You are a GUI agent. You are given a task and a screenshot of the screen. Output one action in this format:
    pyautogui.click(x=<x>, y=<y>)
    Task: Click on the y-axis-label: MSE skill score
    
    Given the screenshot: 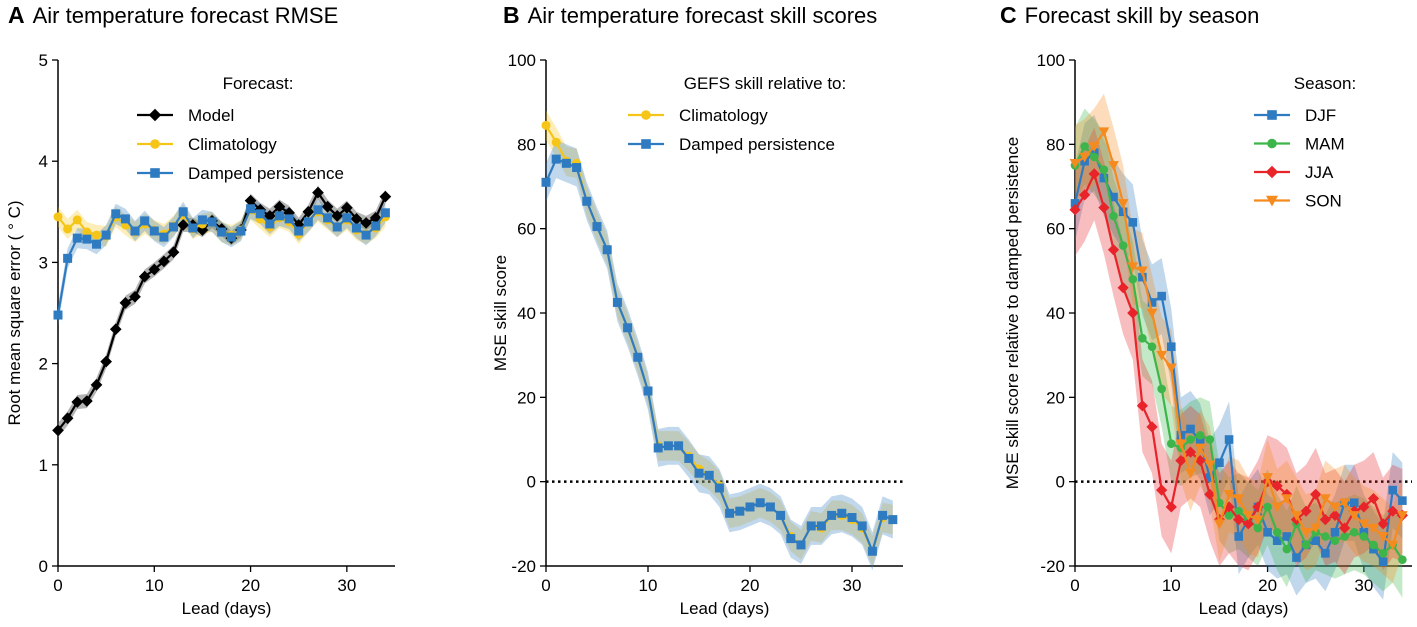 What is the action you would take?
    pyautogui.click(x=500, y=313)
    